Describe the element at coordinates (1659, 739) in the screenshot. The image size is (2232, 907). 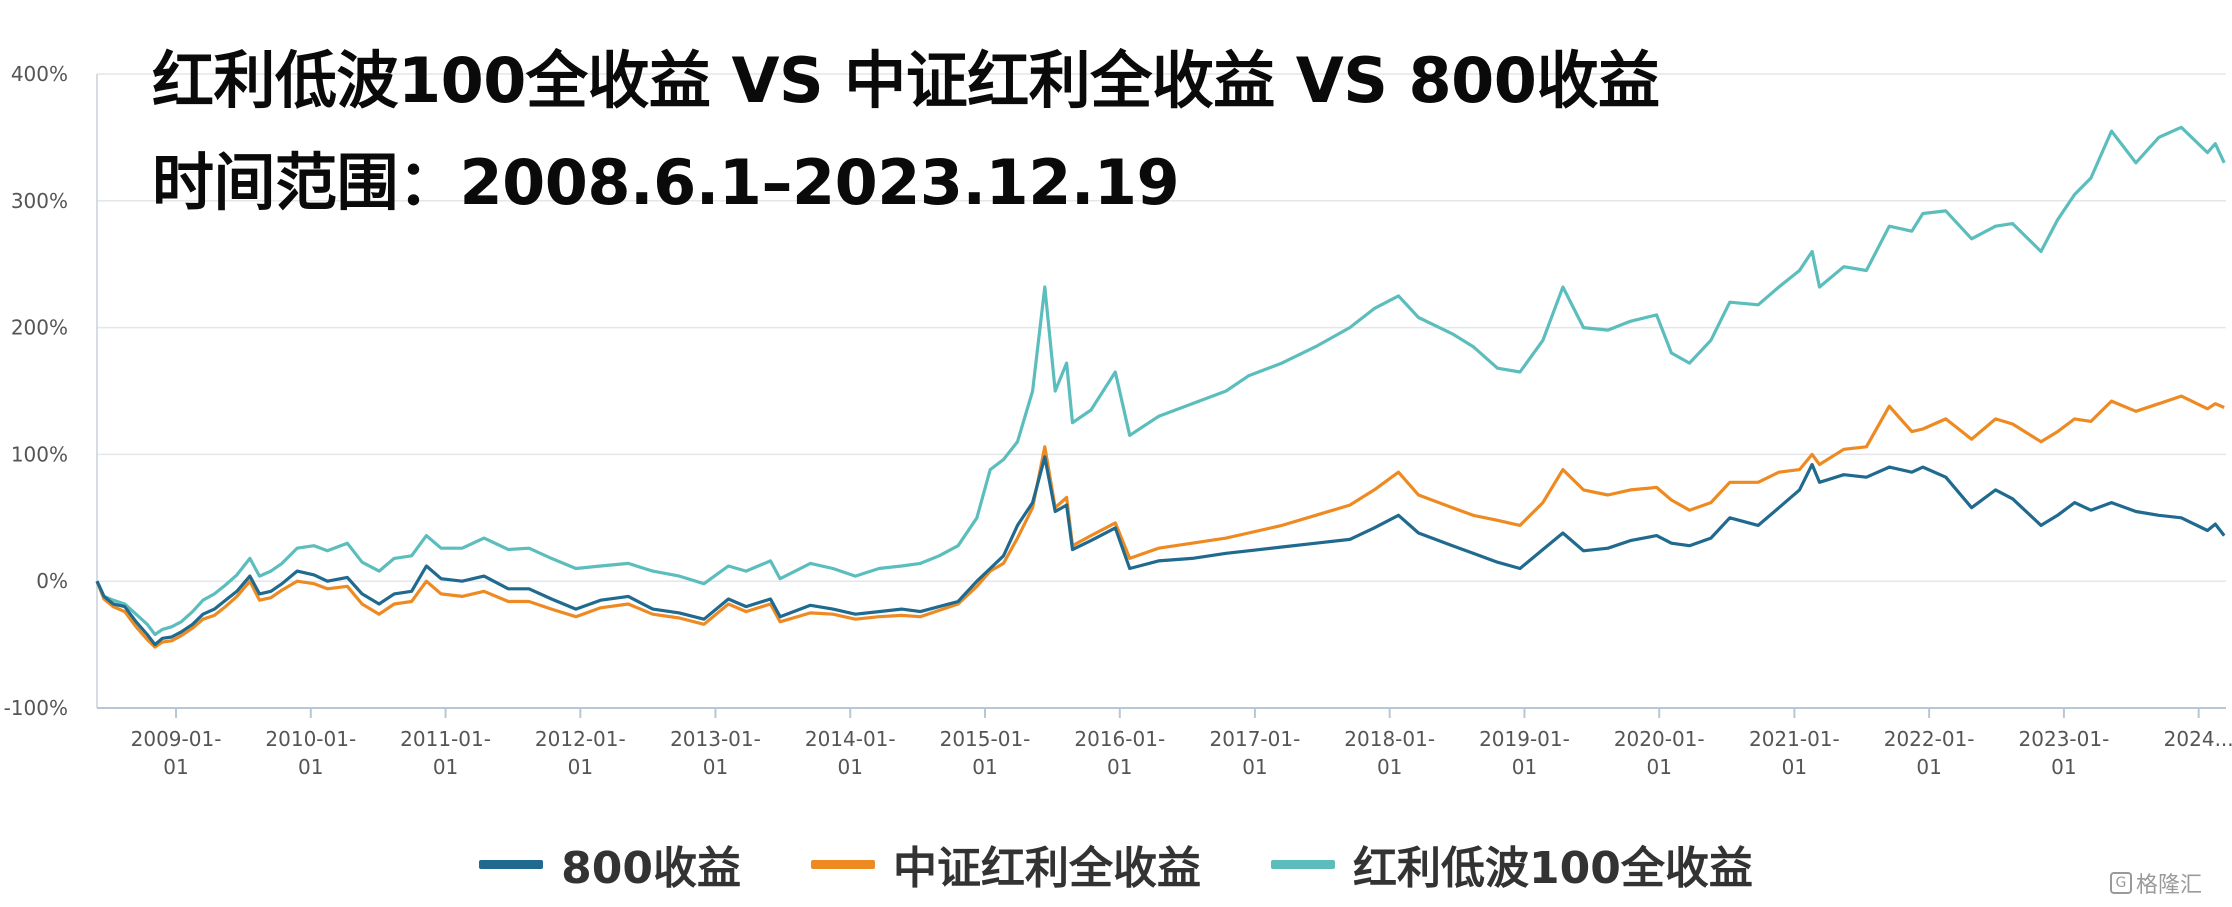
I see `x-tick-label: 2020-01-` at that location.